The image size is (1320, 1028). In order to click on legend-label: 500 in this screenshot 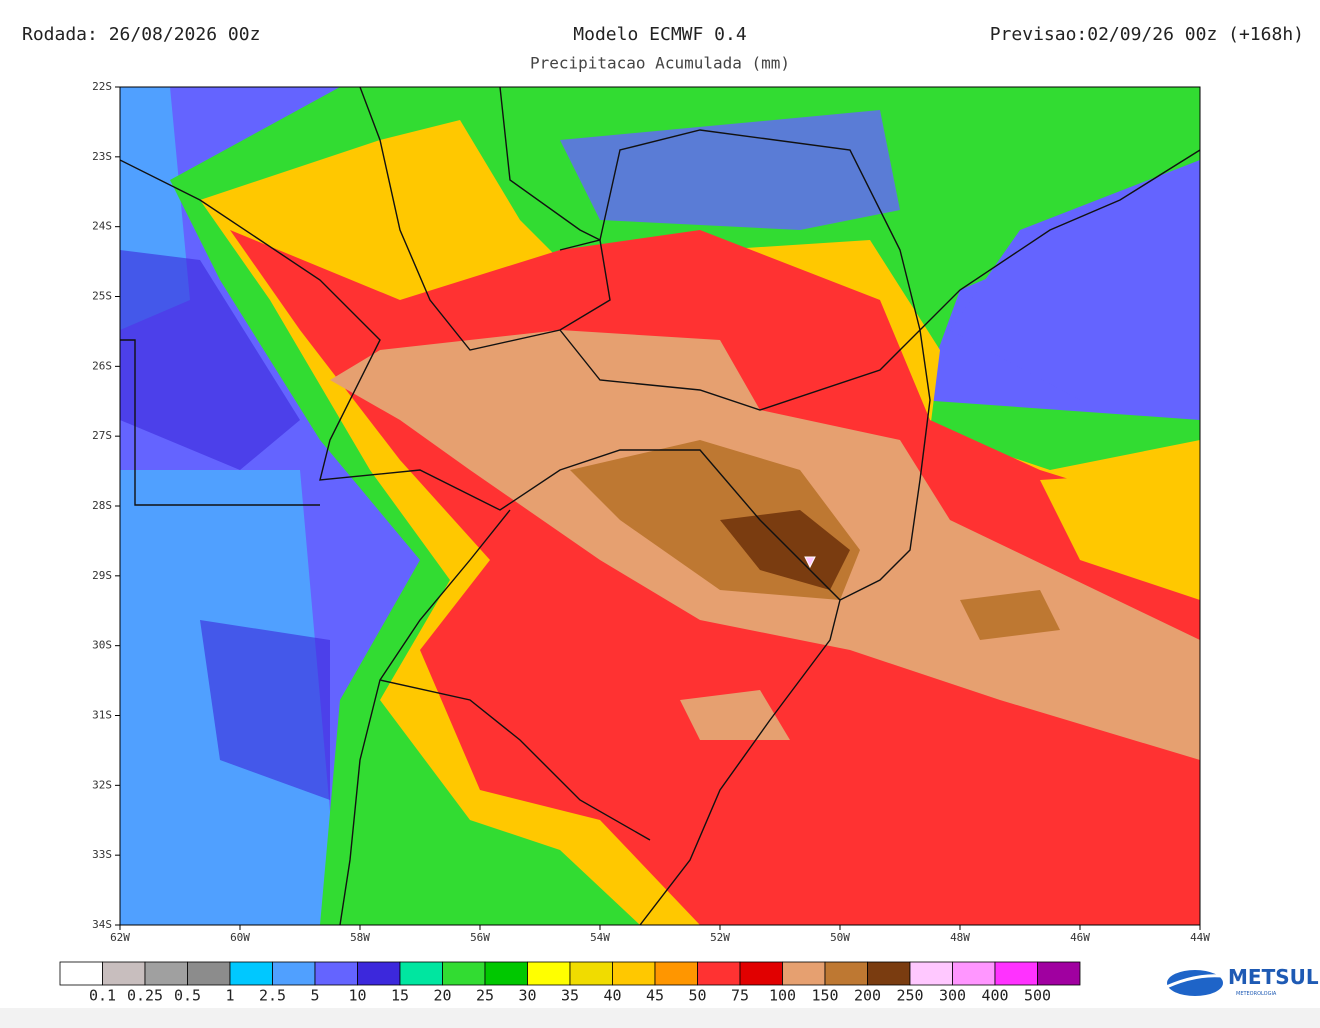, I will do `click(1037, 996)`.